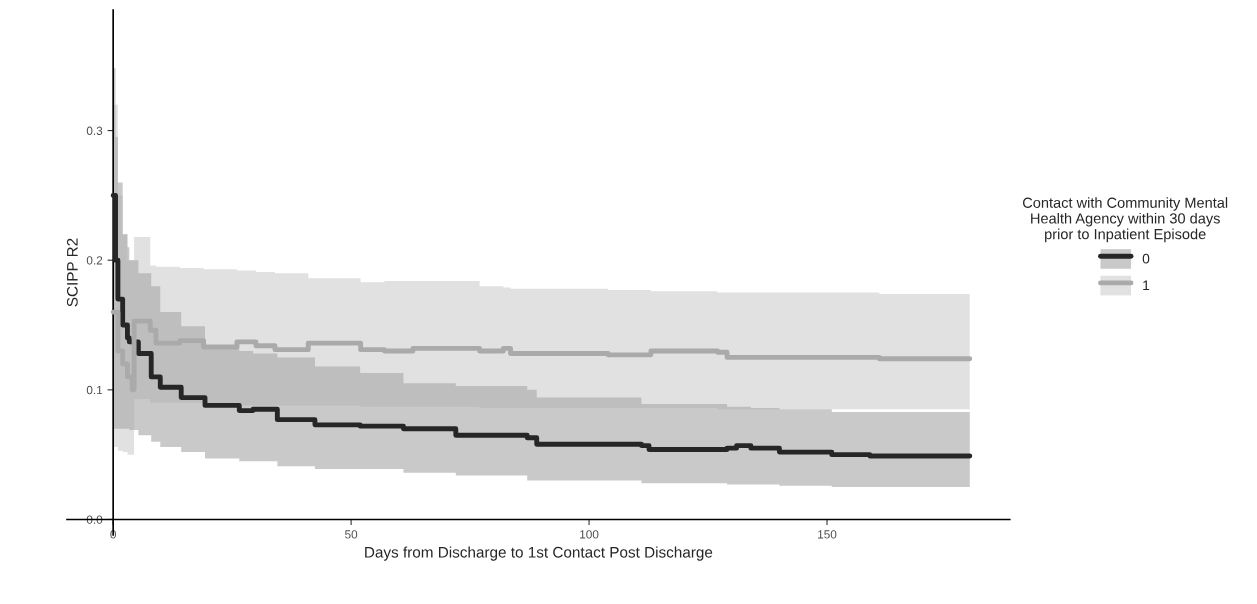 The image size is (1257, 604). What do you see at coordinates (1146, 258) in the screenshot?
I see `legend-label: 0` at bounding box center [1146, 258].